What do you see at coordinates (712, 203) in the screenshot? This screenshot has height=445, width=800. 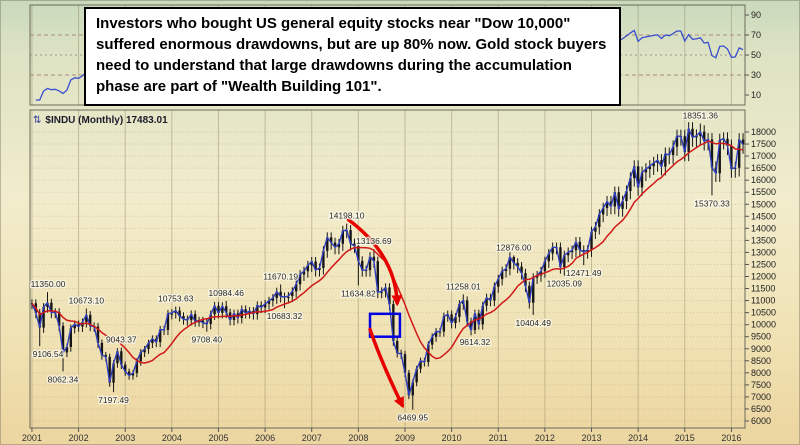 I see `price-label: 15370.33` at bounding box center [712, 203].